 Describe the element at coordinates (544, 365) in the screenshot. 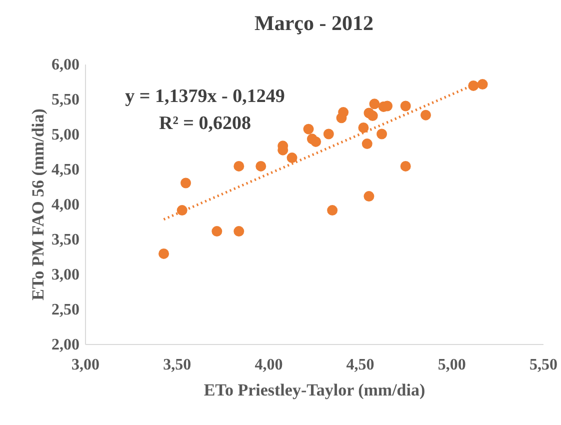

I see `x-tick-label: 5,50` at that location.